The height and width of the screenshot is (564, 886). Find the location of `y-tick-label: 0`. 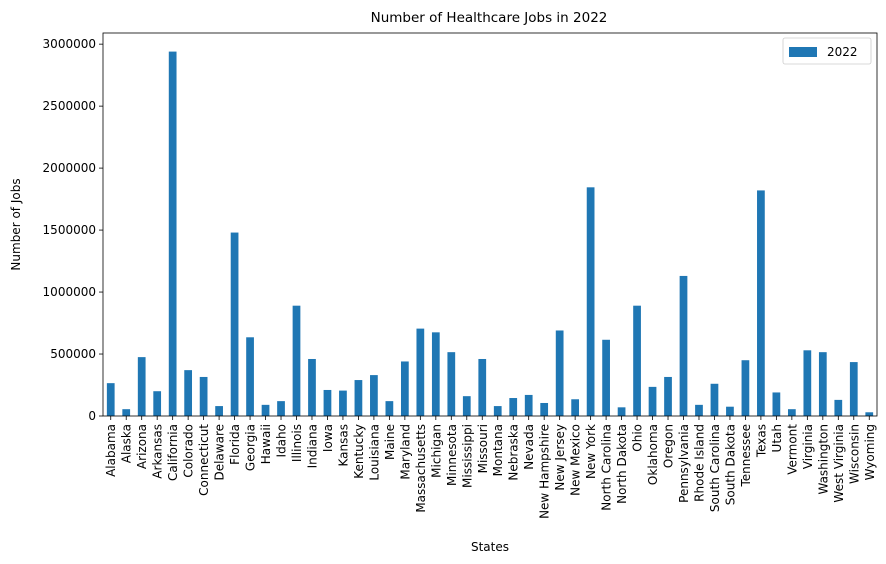

y-tick-label: 0 is located at coordinates (92, 416).